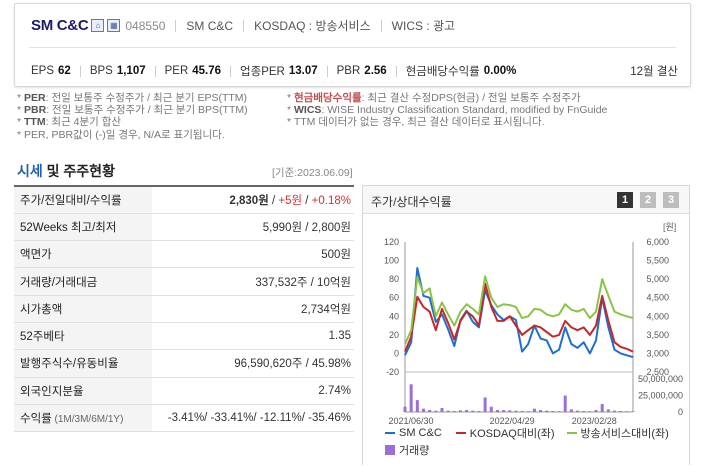 This screenshot has width=705, height=469. I want to click on table-row: 주가/전일대비/수익률 2,830원 / +5원 / +0.18%, so click(184, 200).